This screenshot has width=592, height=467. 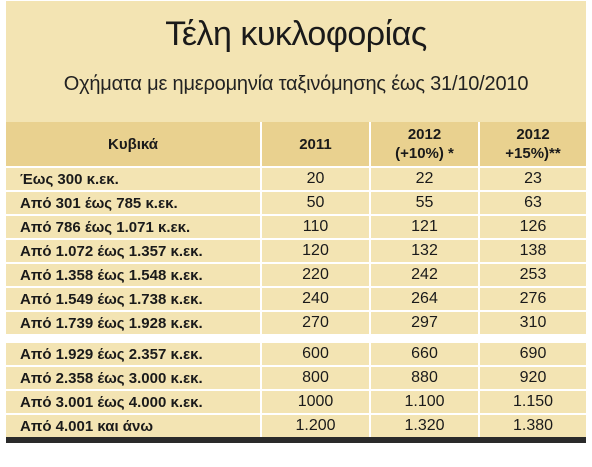 What do you see at coordinates (315, 324) in the screenshot?
I see `fee-value-cell: 270` at bounding box center [315, 324].